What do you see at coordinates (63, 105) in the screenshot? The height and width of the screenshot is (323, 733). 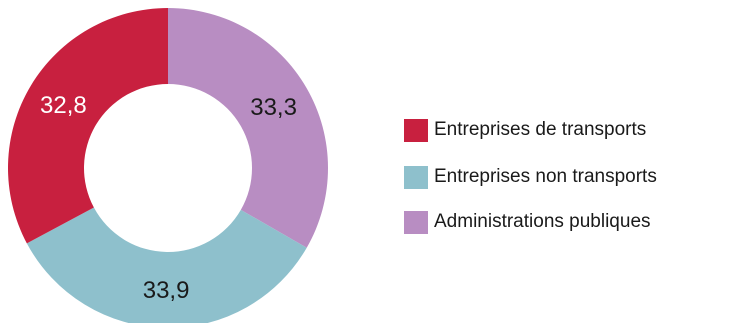 I see `slice-value-label: 32,8` at bounding box center [63, 105].